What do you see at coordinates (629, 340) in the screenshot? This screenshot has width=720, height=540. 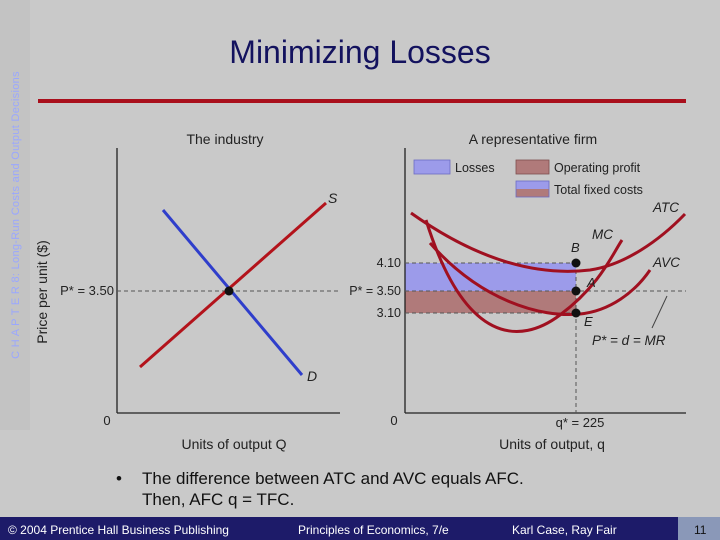 I see `firm-demand-label: P* = d = MR` at bounding box center [629, 340].